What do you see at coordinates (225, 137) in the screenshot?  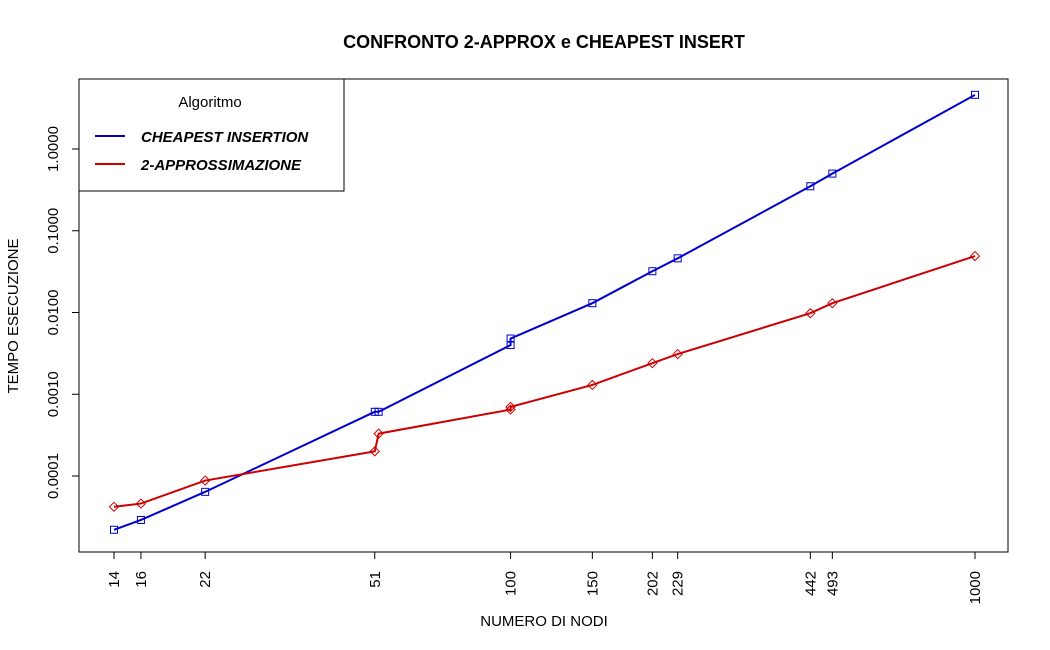 I see `legend-label-cheapest: CHEAPEST INSERTION` at bounding box center [225, 137].